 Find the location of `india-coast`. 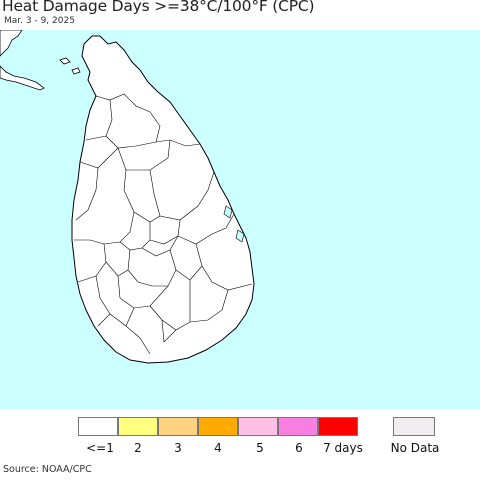

india-coast is located at coordinates (11, 43).